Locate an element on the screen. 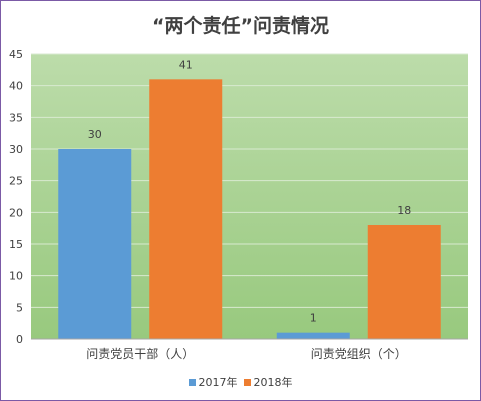 The width and height of the screenshot is (481, 401). chart-title: “两个责任”问责情况 is located at coordinates (240, 26).